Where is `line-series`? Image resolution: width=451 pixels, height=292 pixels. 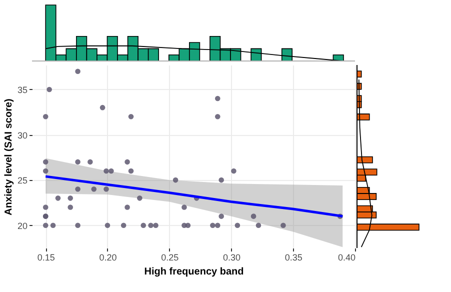
line-series is located at coordinates (194, 196).